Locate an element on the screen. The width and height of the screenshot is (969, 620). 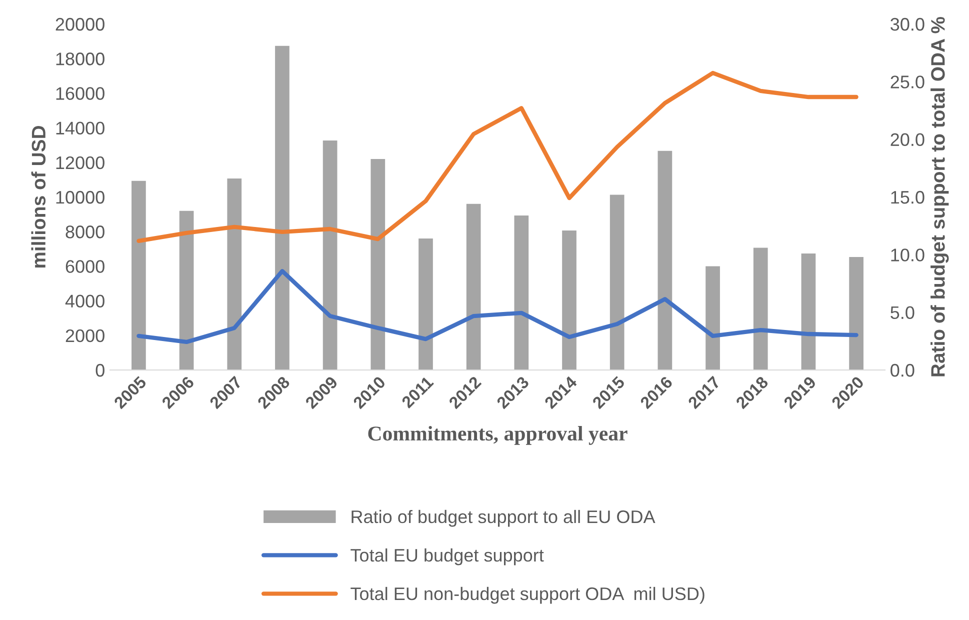
line-series is located at coordinates (497, 306).